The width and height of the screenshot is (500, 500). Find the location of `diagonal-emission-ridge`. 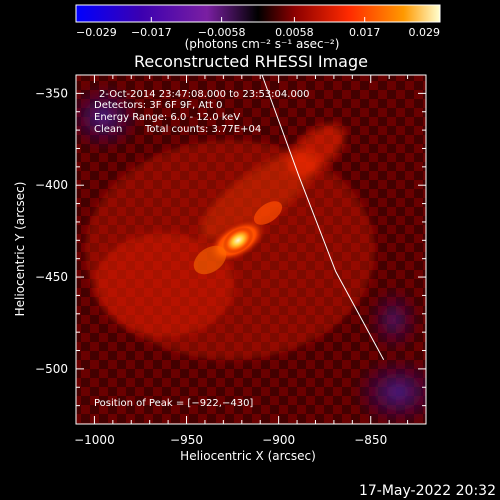

diagonal-emission-ridge is located at coordinates (260, 195).